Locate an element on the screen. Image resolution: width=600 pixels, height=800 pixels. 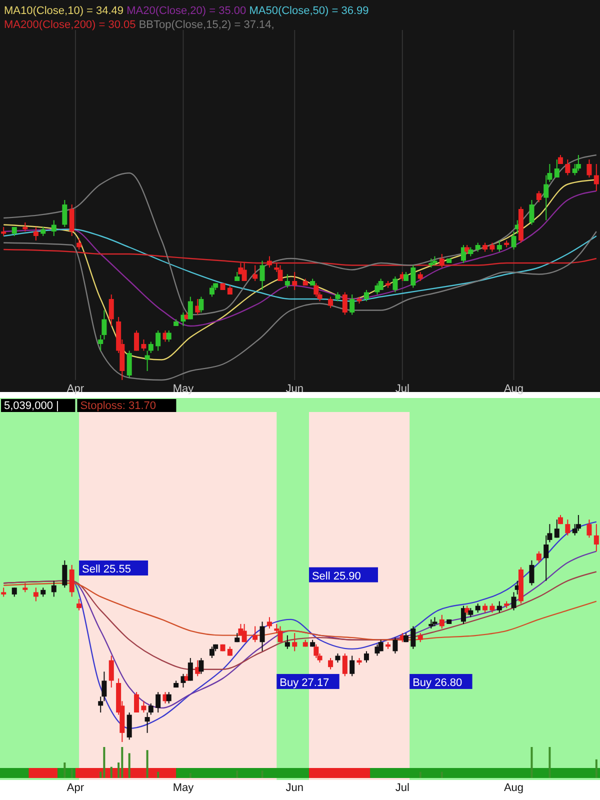
x-tick-label: Apr is located at coordinates (75, 788).